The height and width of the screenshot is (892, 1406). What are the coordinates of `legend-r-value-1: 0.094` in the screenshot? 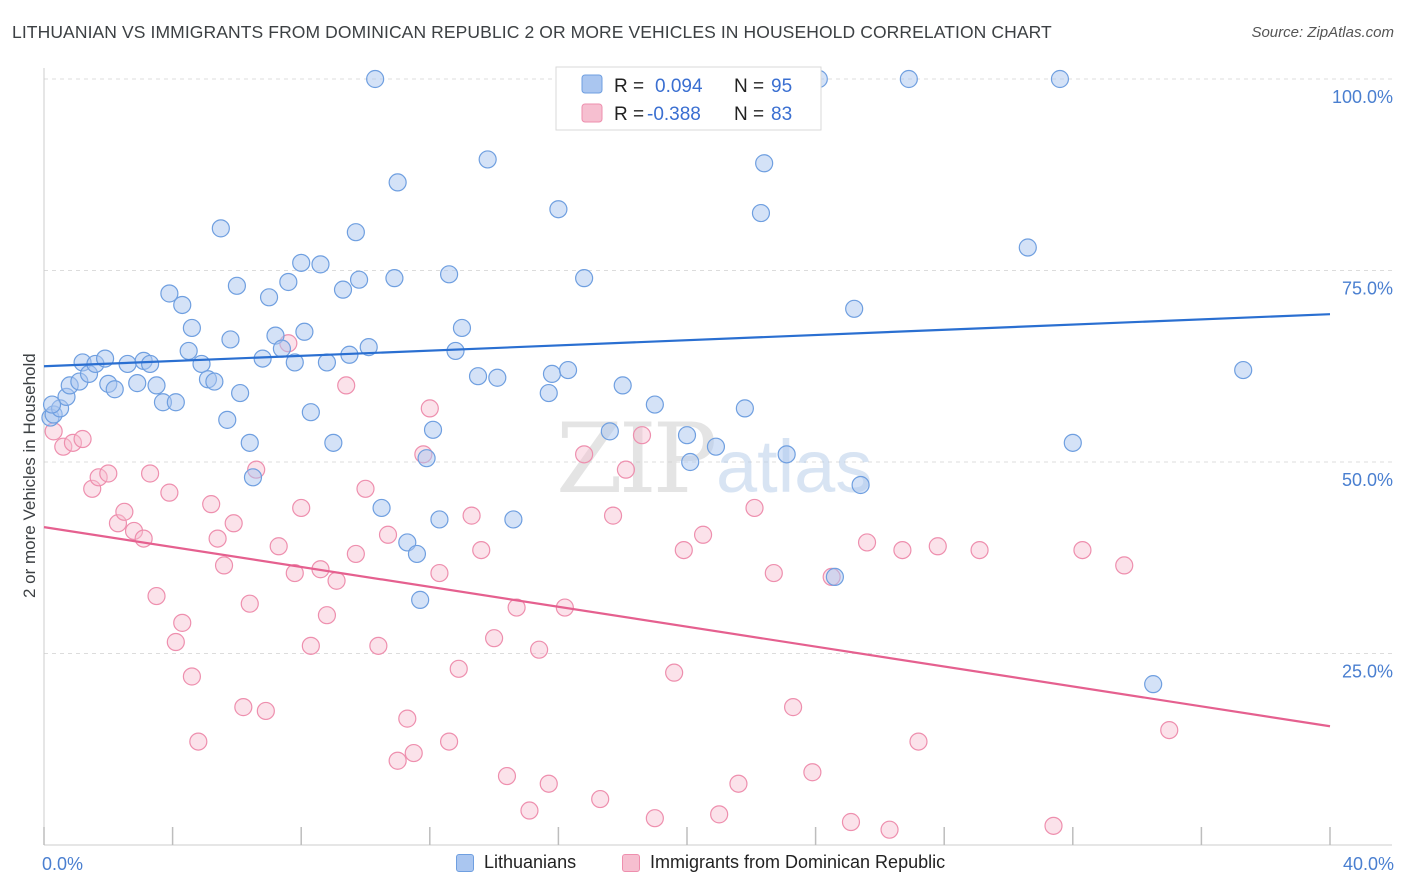 It's located at (679, 86).